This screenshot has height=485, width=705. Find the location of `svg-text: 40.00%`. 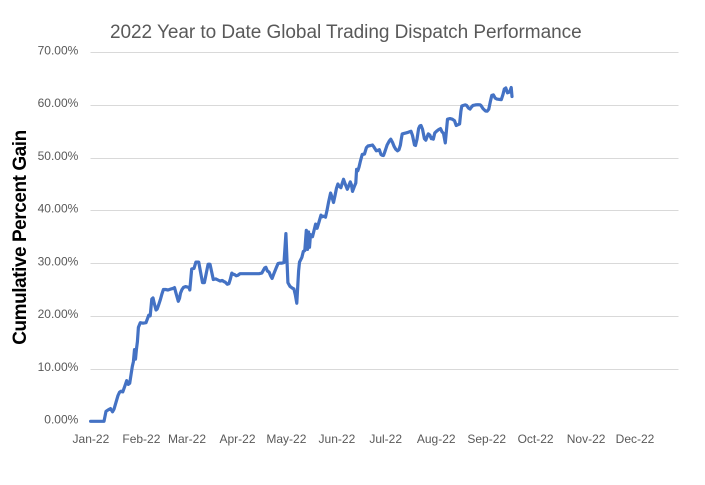

svg-text: 40.00% is located at coordinates (58, 209).